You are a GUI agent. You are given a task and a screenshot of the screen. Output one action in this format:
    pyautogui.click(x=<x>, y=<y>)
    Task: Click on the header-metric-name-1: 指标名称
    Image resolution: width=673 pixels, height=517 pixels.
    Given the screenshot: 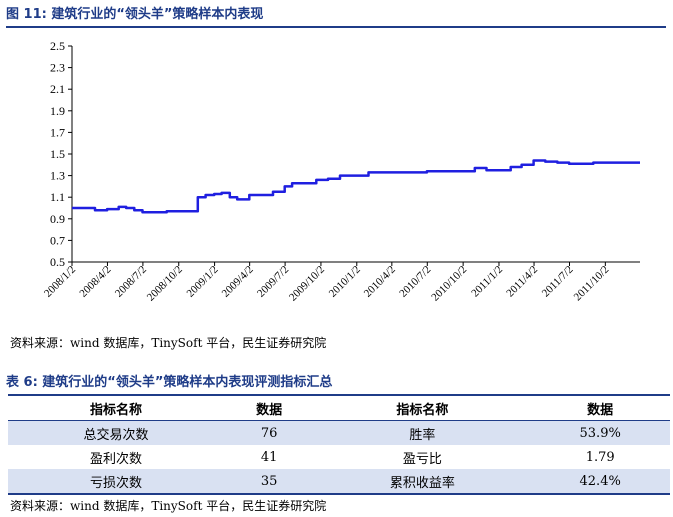 What is the action you would take?
    pyautogui.click(x=116, y=407)
    